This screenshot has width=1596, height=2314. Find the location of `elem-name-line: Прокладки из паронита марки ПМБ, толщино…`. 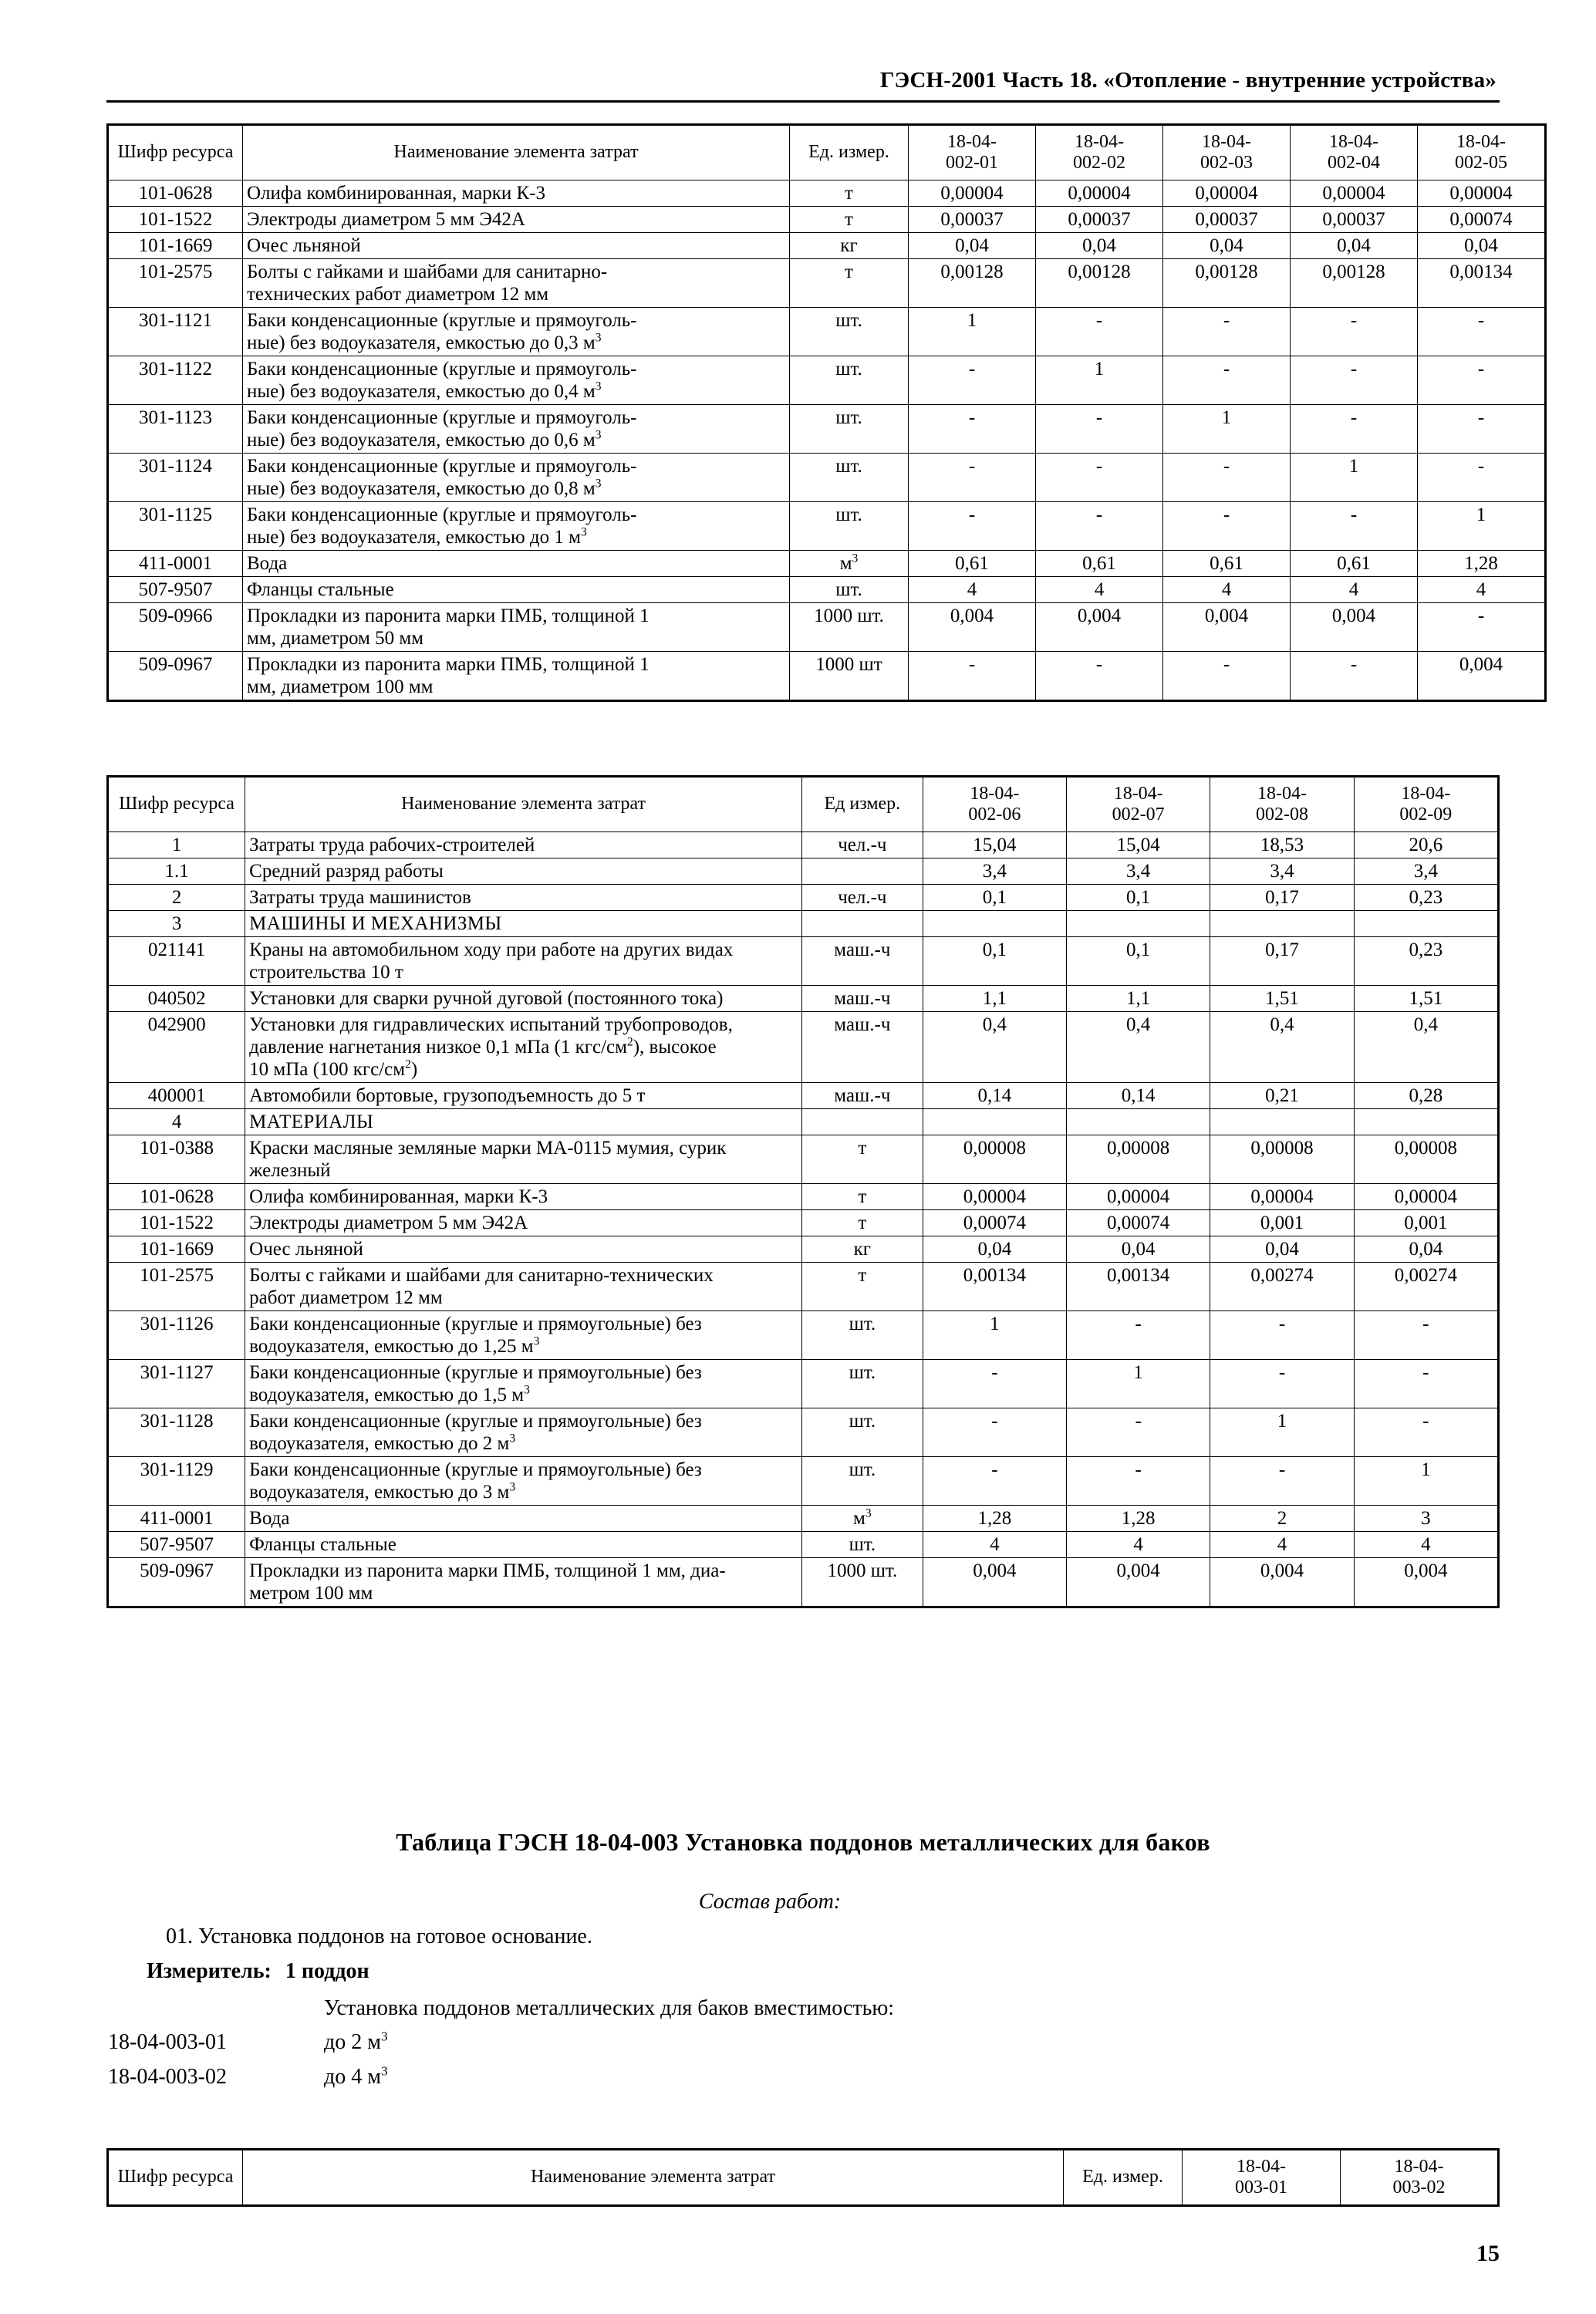

elem-name-line: Прокладки из паронита марки ПМБ, толщино… is located at coordinates (448, 615).